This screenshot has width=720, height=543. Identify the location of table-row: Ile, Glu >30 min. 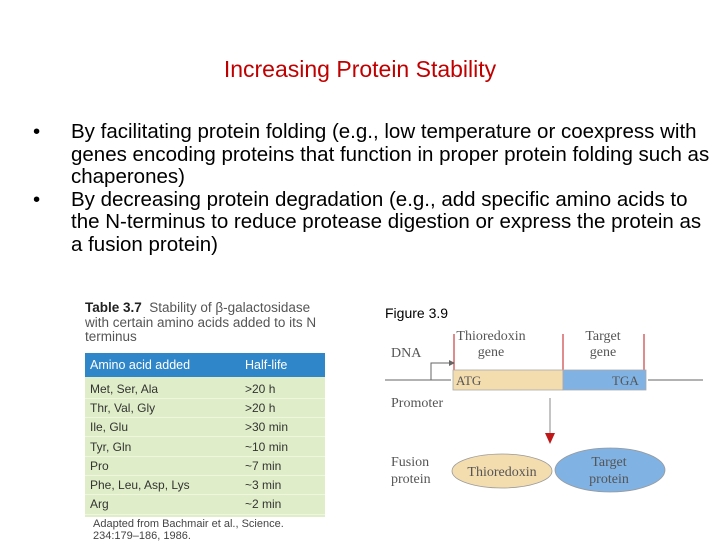
(205, 428).